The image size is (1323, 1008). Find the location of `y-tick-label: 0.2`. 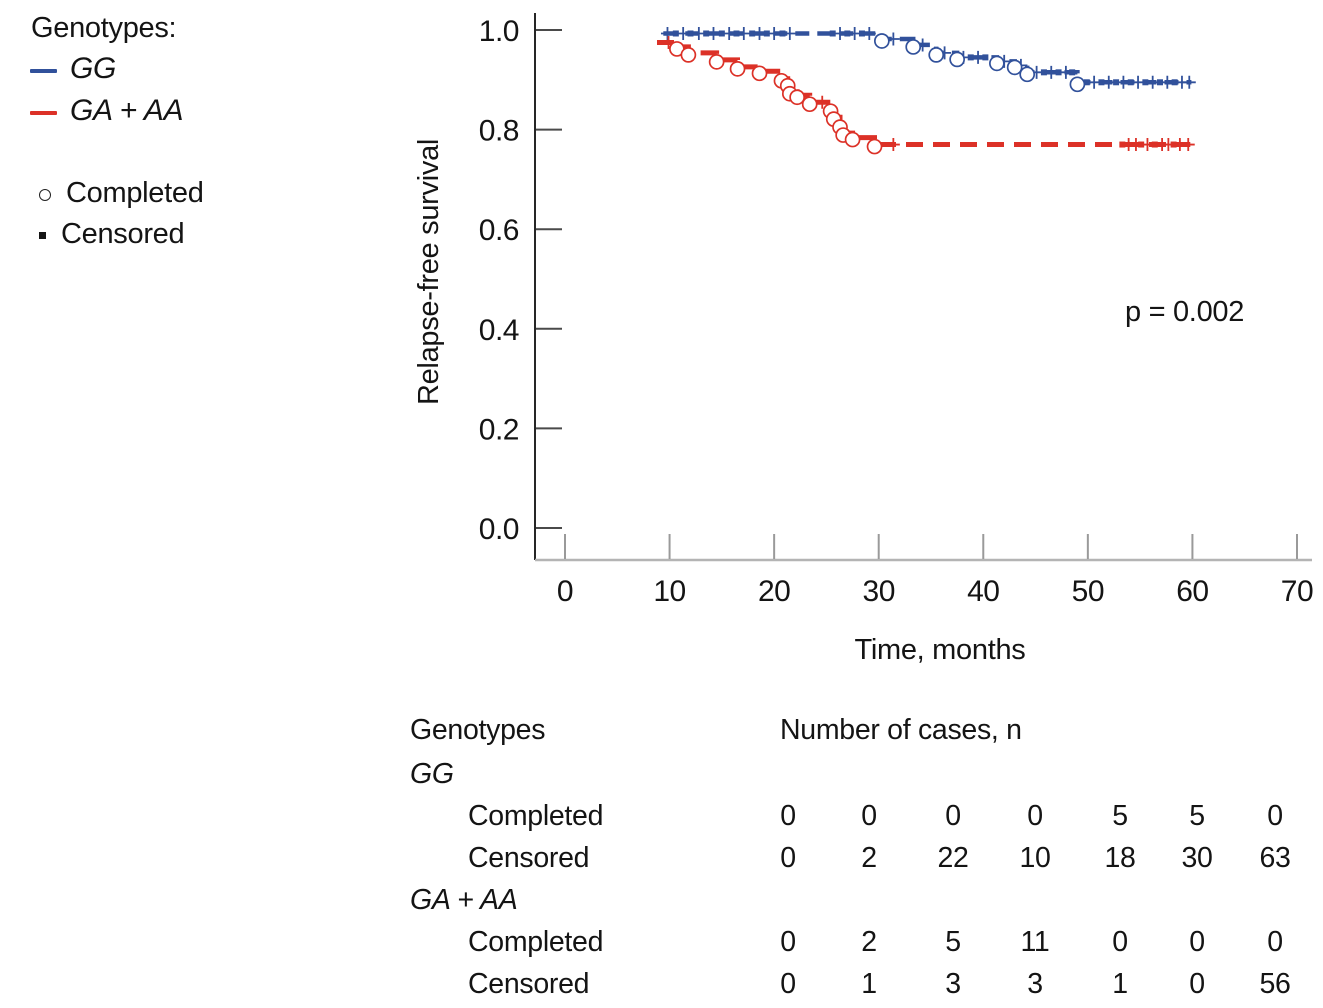

y-tick-label: 0.2 is located at coordinates (499, 429).